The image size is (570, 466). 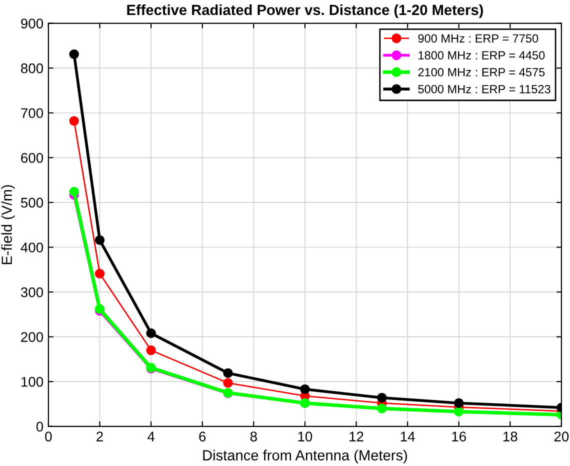 What do you see at coordinates (478, 38) in the screenshot?
I see `legend-label: 900 MHz : ERP = 7750` at bounding box center [478, 38].